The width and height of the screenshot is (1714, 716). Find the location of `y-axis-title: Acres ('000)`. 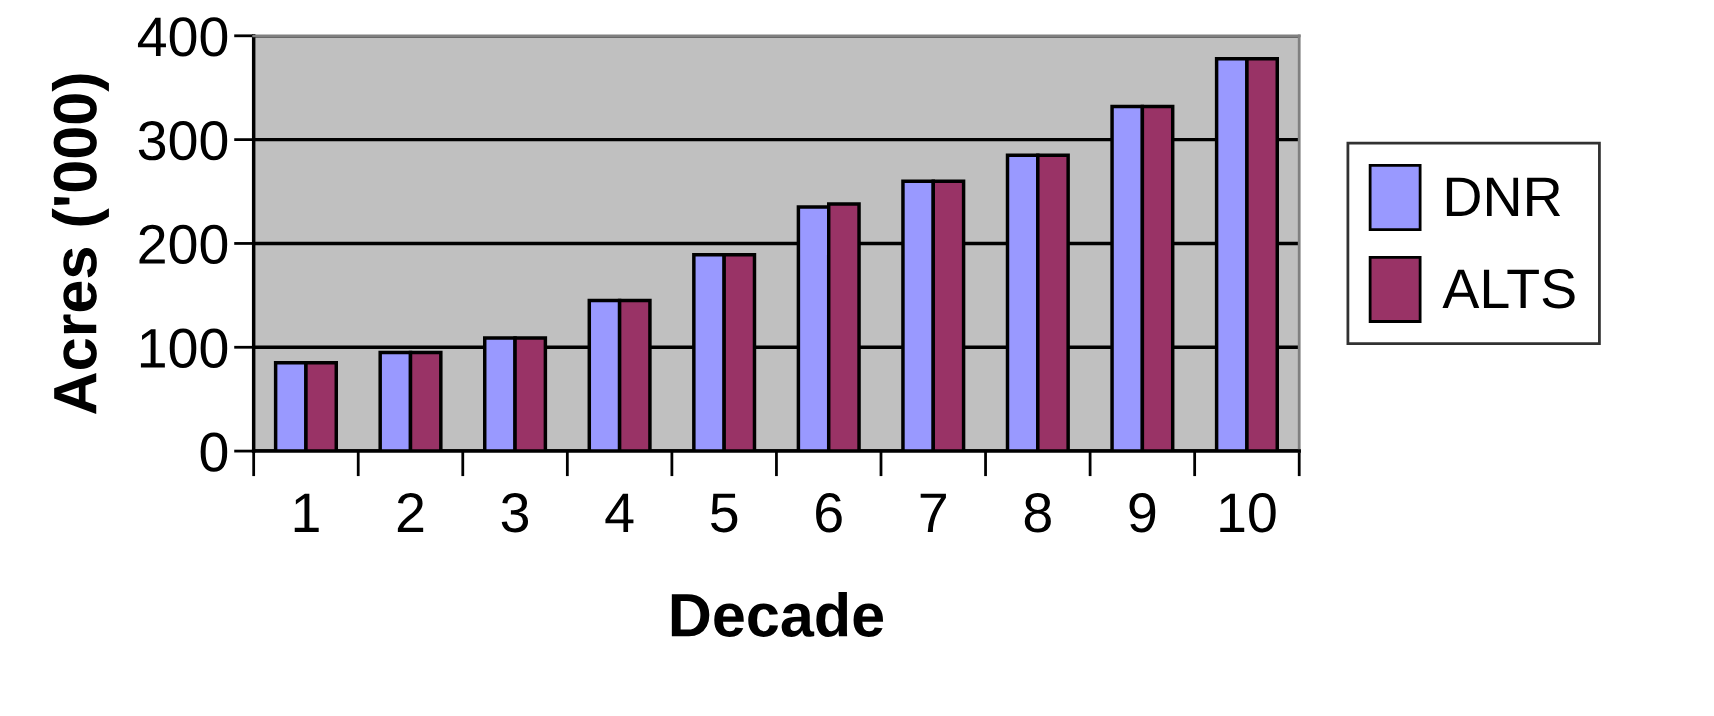

y-axis-title: Acres ('000) is located at coordinates (80, 244).